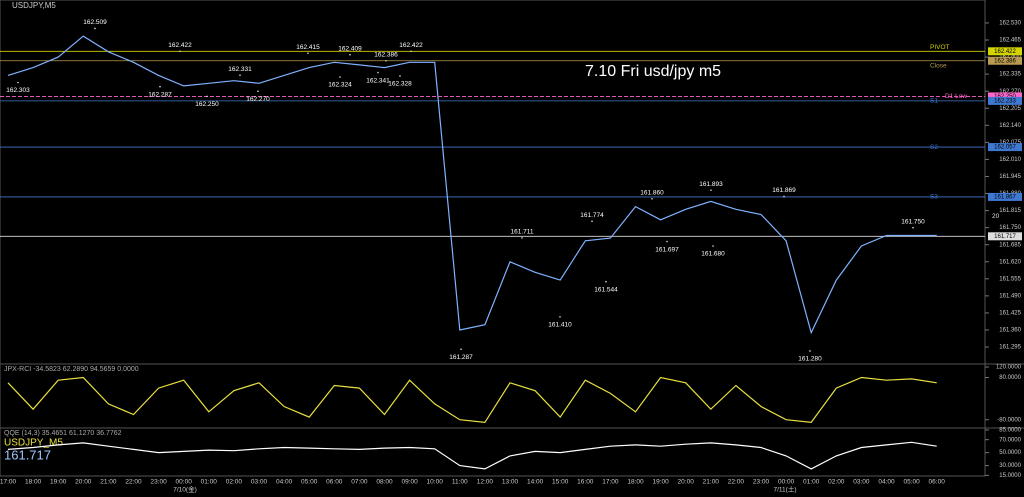 This screenshot has width=1024, height=497. What do you see at coordinates (34, 5) in the screenshot?
I see `symbol: USDJPY,M5` at bounding box center [34, 5].